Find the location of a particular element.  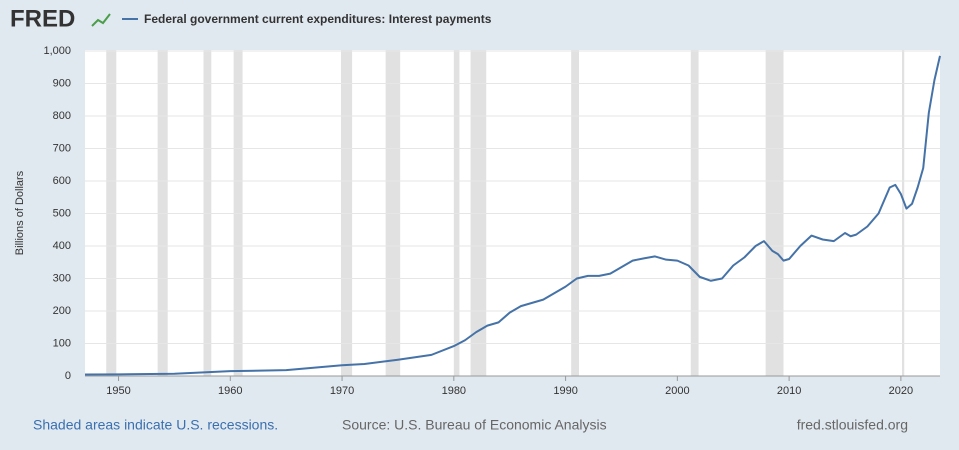

x-tick-label: 1980 is located at coordinates (454, 391).